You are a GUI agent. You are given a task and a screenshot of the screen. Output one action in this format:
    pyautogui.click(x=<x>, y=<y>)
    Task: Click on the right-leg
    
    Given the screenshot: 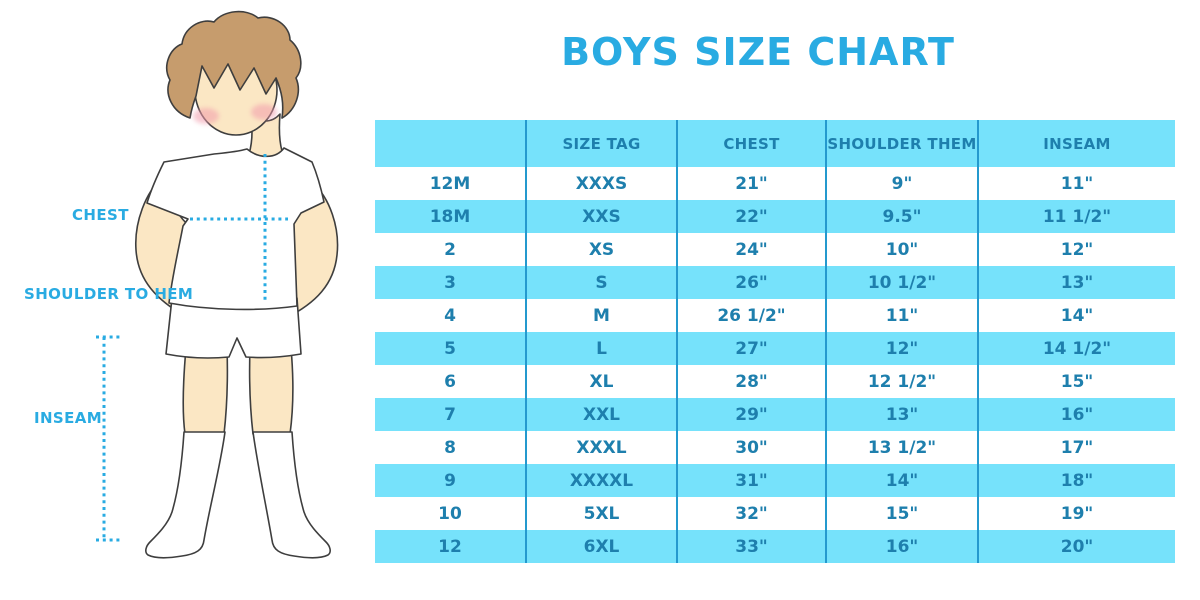 What is the action you would take?
    pyautogui.click(x=271, y=391)
    